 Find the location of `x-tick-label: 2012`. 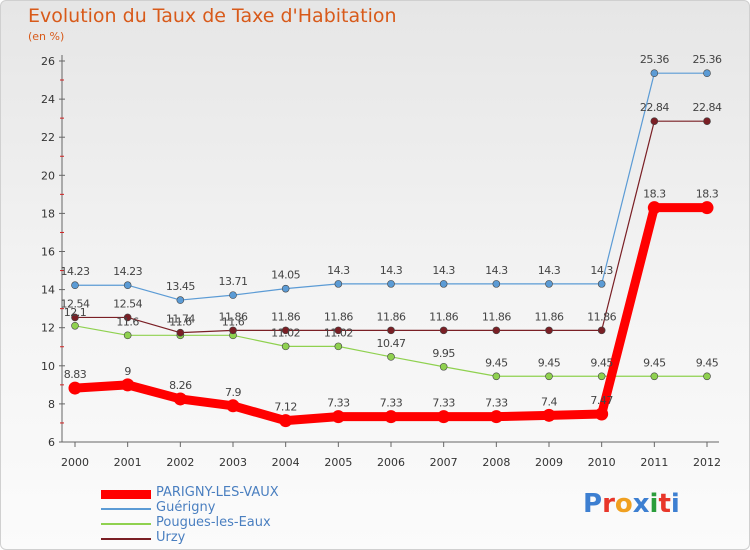

x-tick-label: 2012 is located at coordinates (707, 462).